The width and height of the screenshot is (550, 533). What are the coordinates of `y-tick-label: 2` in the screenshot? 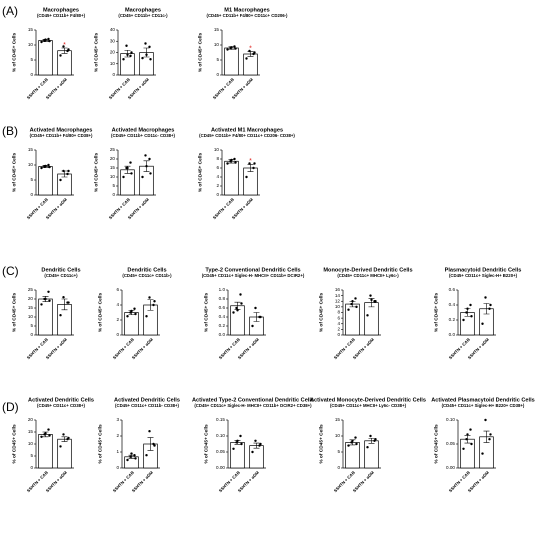 It's located at (117, 319).